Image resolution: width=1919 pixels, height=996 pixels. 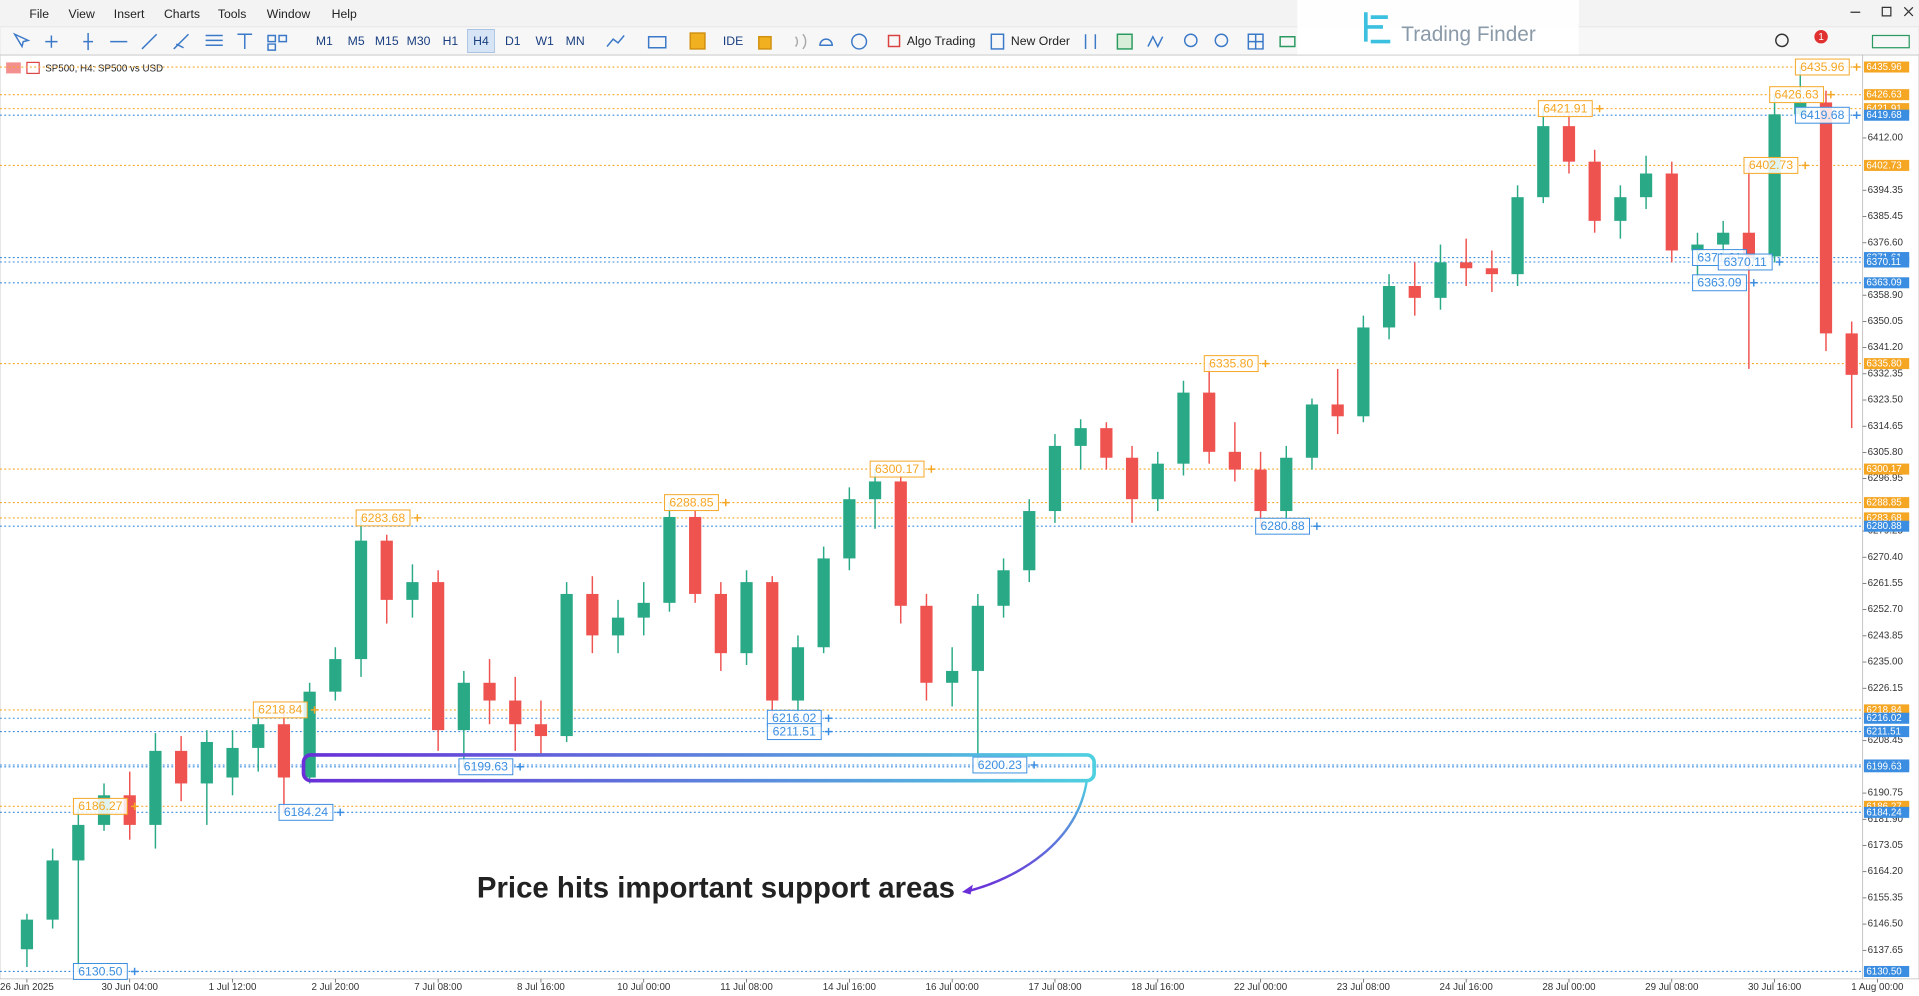 I want to click on x-tick-label: 26 Jun 2025, so click(x=27, y=987).